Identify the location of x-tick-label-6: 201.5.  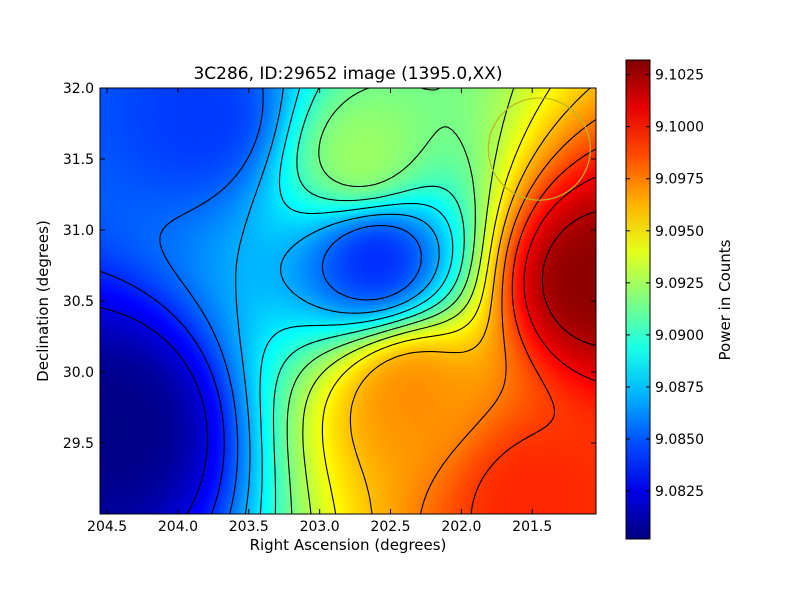
(532, 527).